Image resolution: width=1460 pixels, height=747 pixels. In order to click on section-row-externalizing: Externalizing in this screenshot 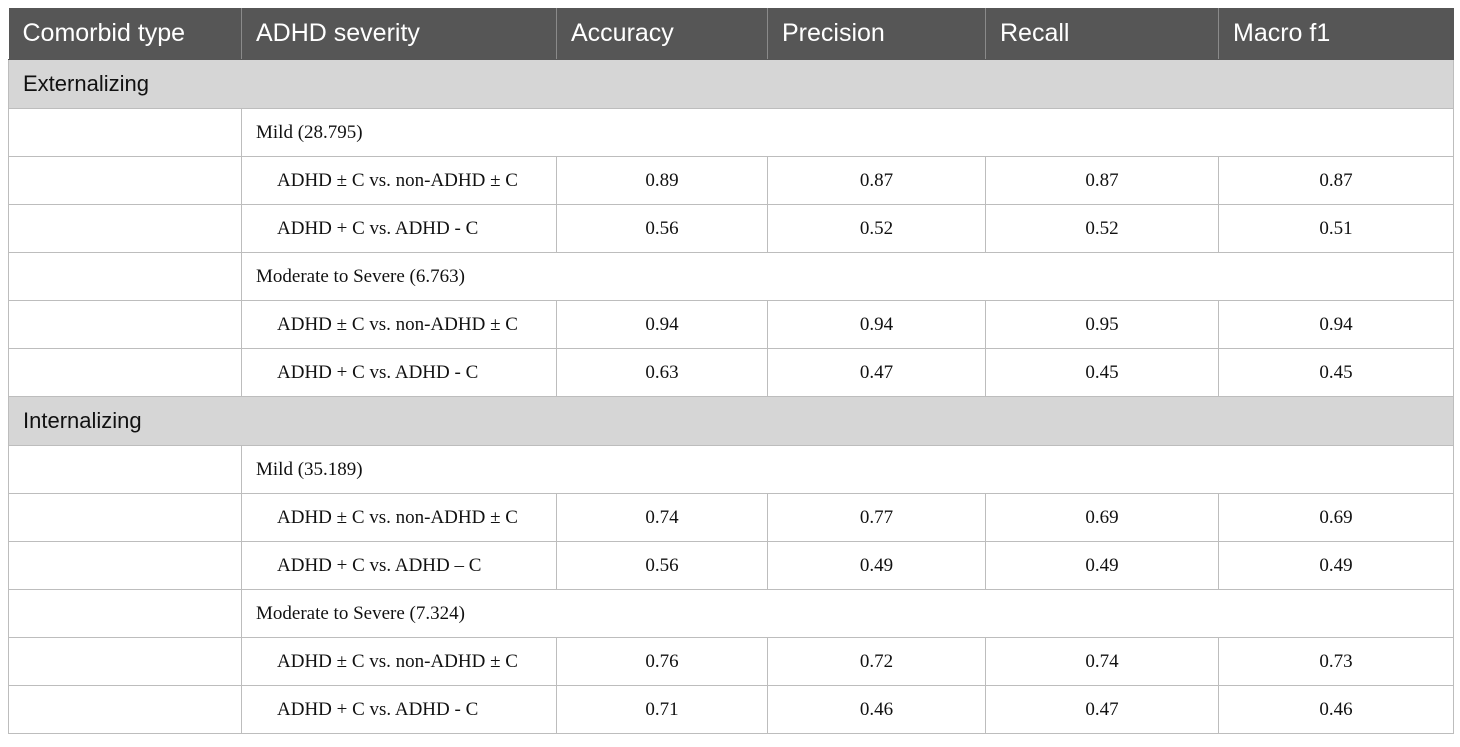, I will do `click(731, 84)`.